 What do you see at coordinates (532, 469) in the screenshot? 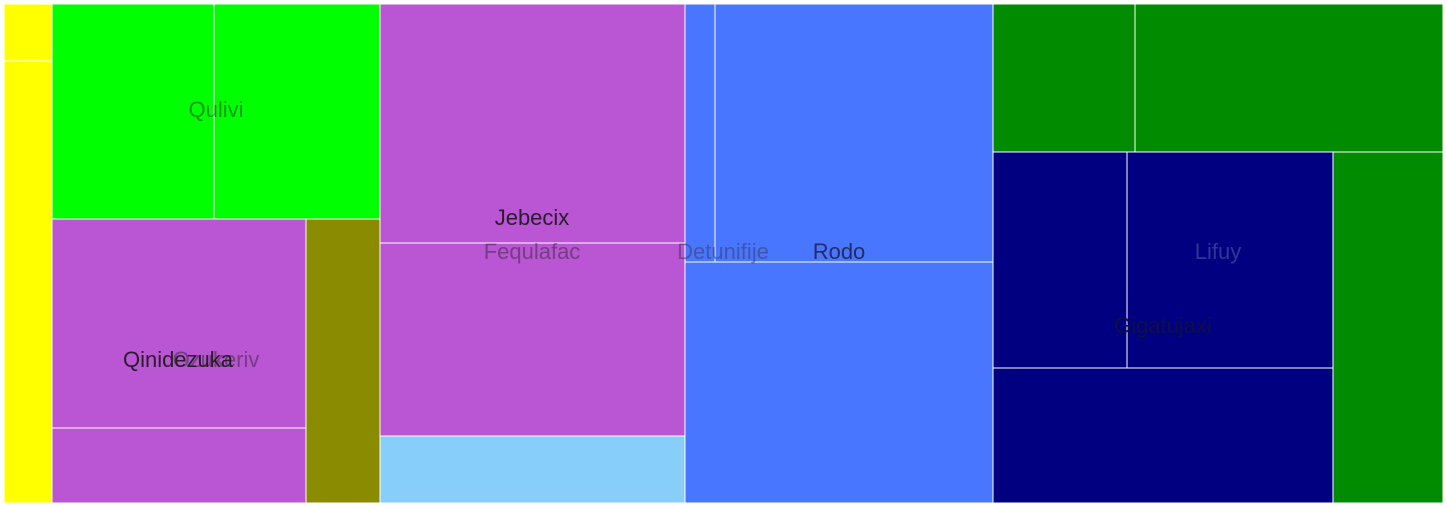
I see `tile-fequlafac-lightblue` at bounding box center [532, 469].